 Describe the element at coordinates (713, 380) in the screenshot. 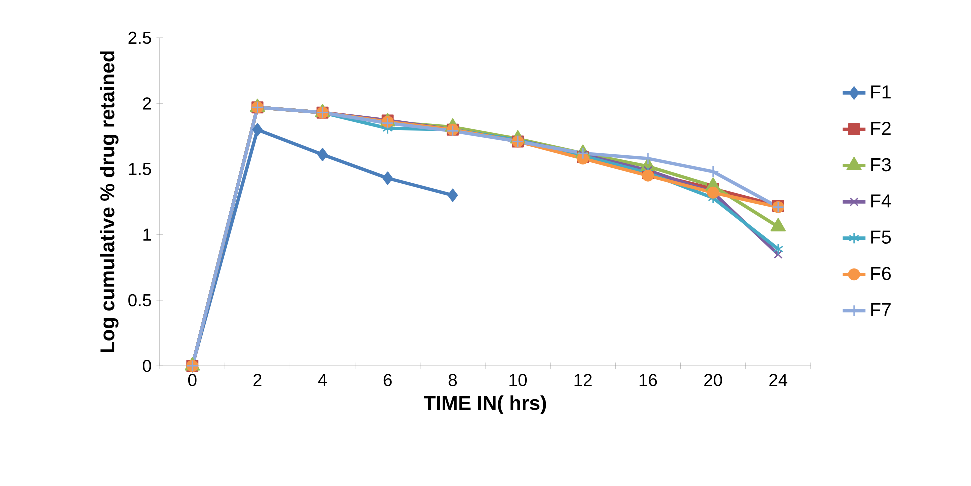

I see `x-tick-label: 20` at that location.